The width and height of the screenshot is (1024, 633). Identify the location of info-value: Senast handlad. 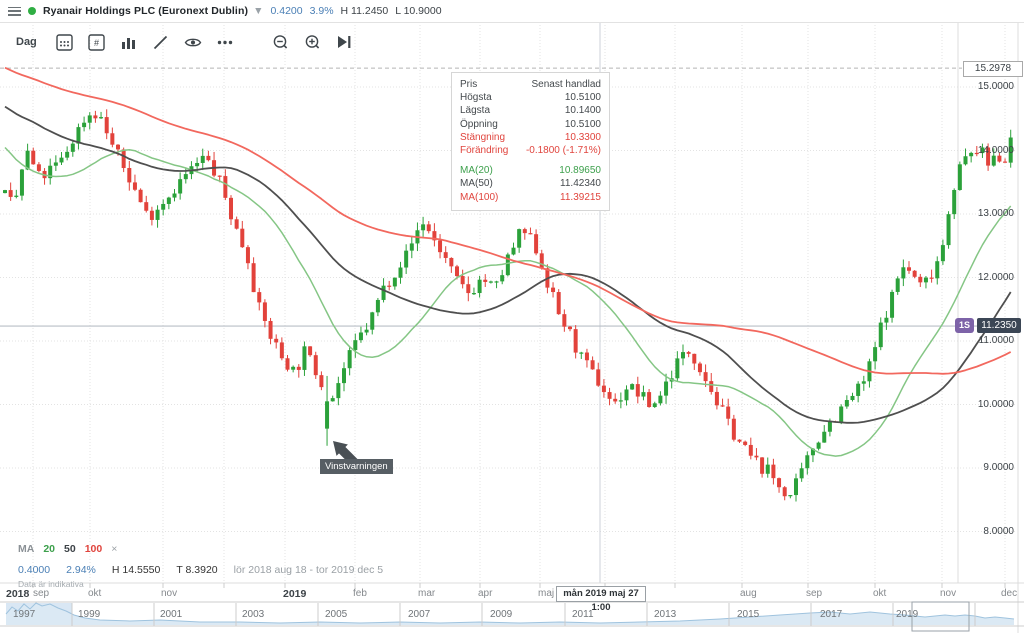
(566, 84).